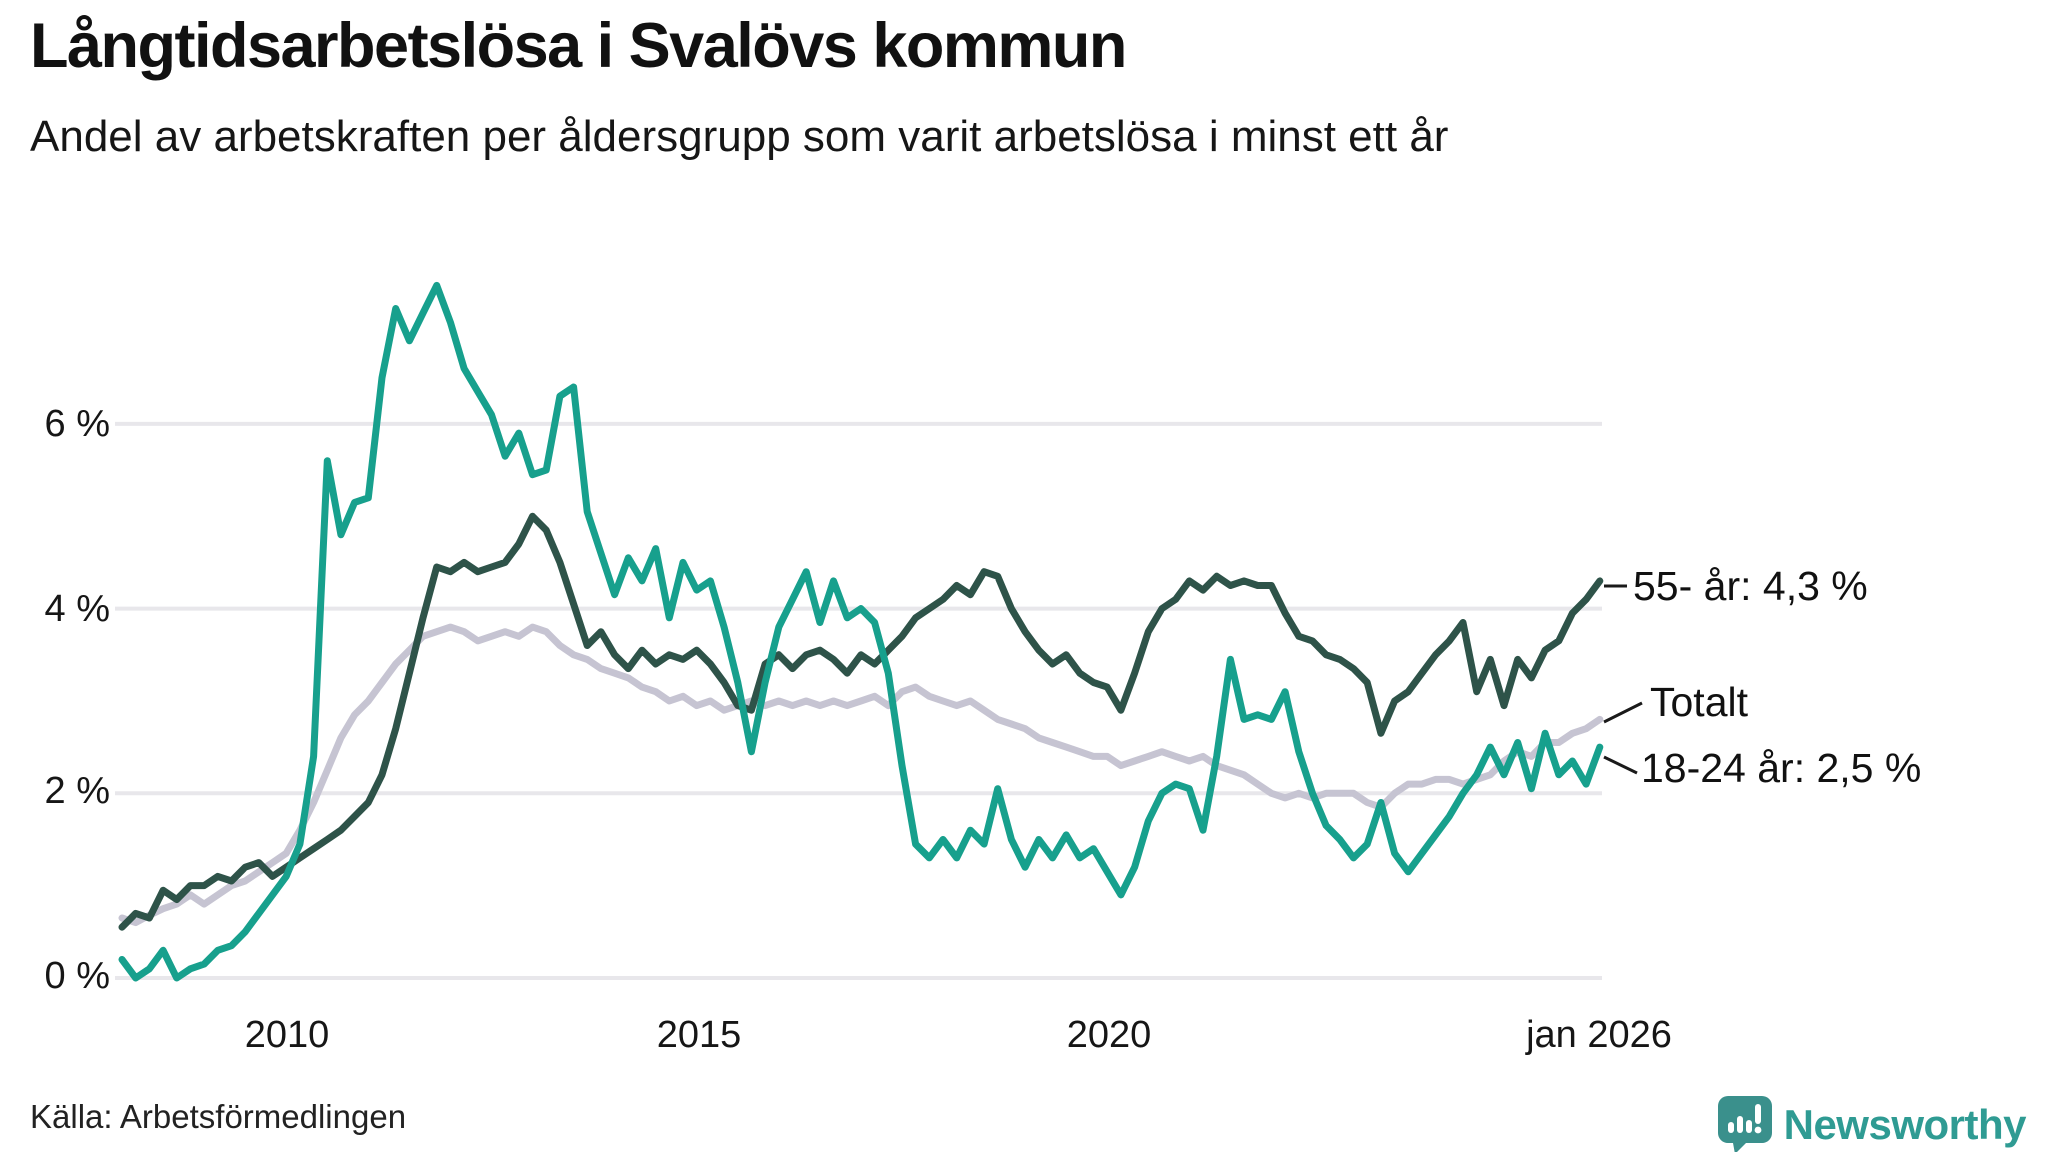  Describe the element at coordinates (1744, 1124) in the screenshot. I see `newsworthy-logo-icon` at that location.